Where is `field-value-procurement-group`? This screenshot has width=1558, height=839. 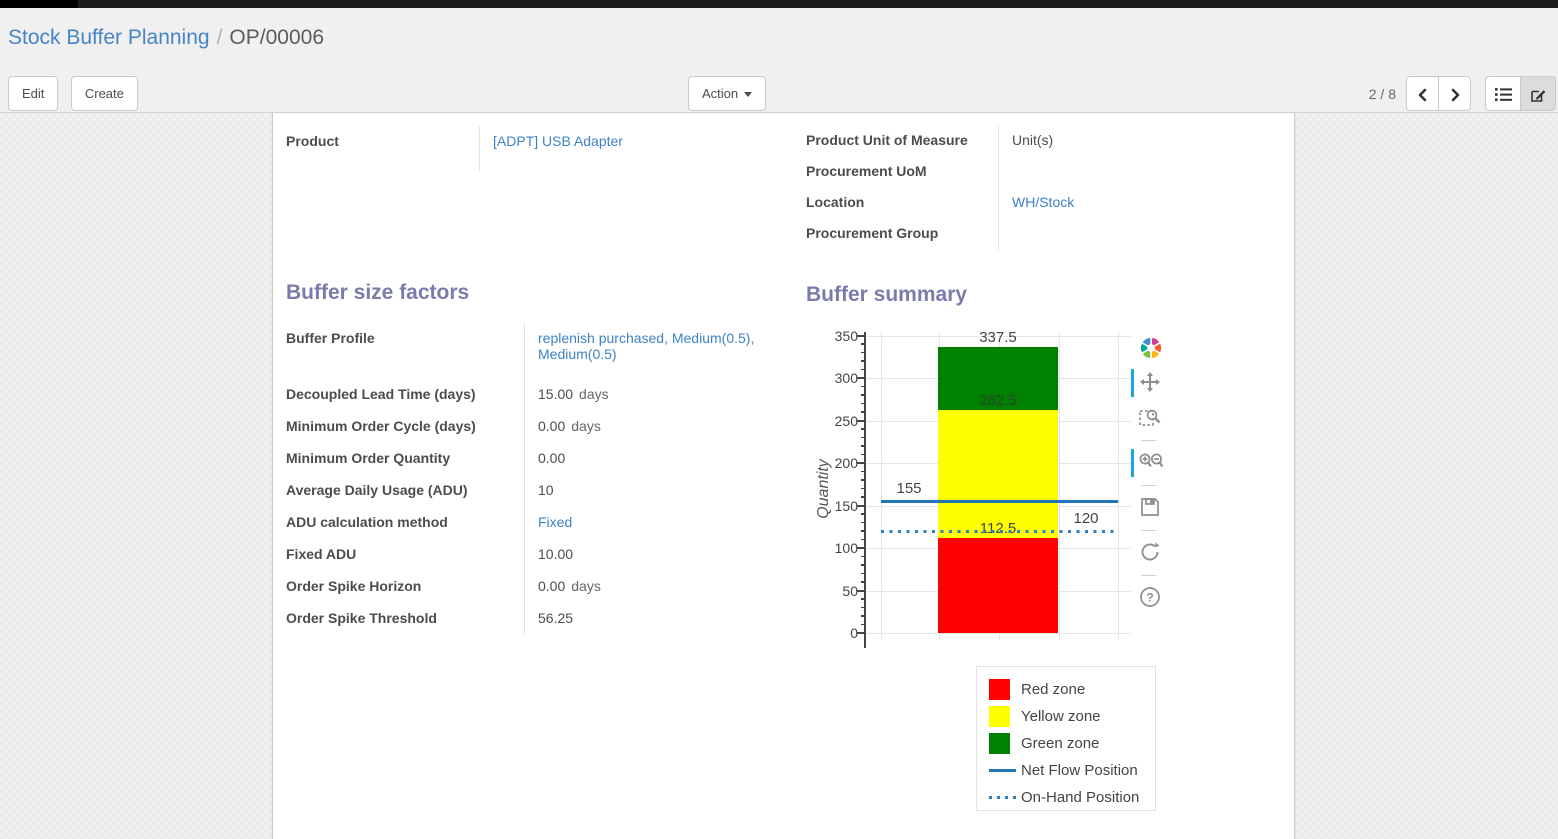
field-value-procurement-group is located at coordinates (1141, 234).